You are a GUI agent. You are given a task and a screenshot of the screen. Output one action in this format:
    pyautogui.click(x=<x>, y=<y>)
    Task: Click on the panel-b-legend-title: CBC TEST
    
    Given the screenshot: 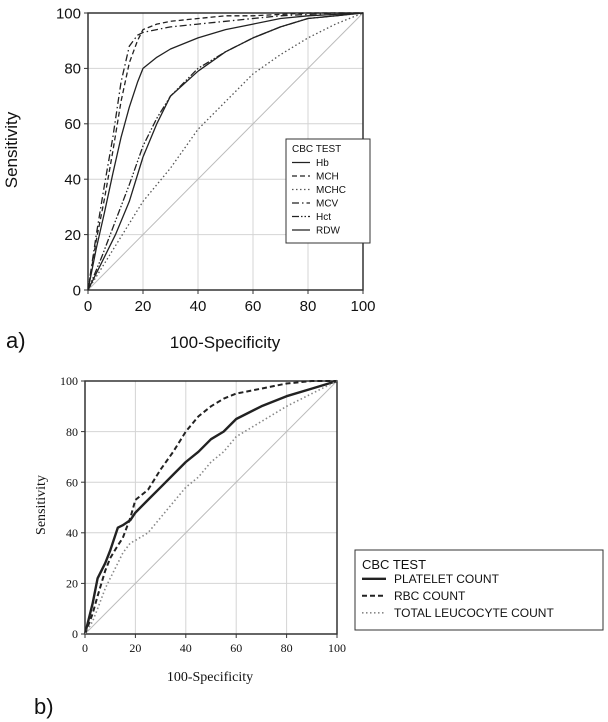 What is the action you would take?
    pyautogui.click(x=394, y=564)
    